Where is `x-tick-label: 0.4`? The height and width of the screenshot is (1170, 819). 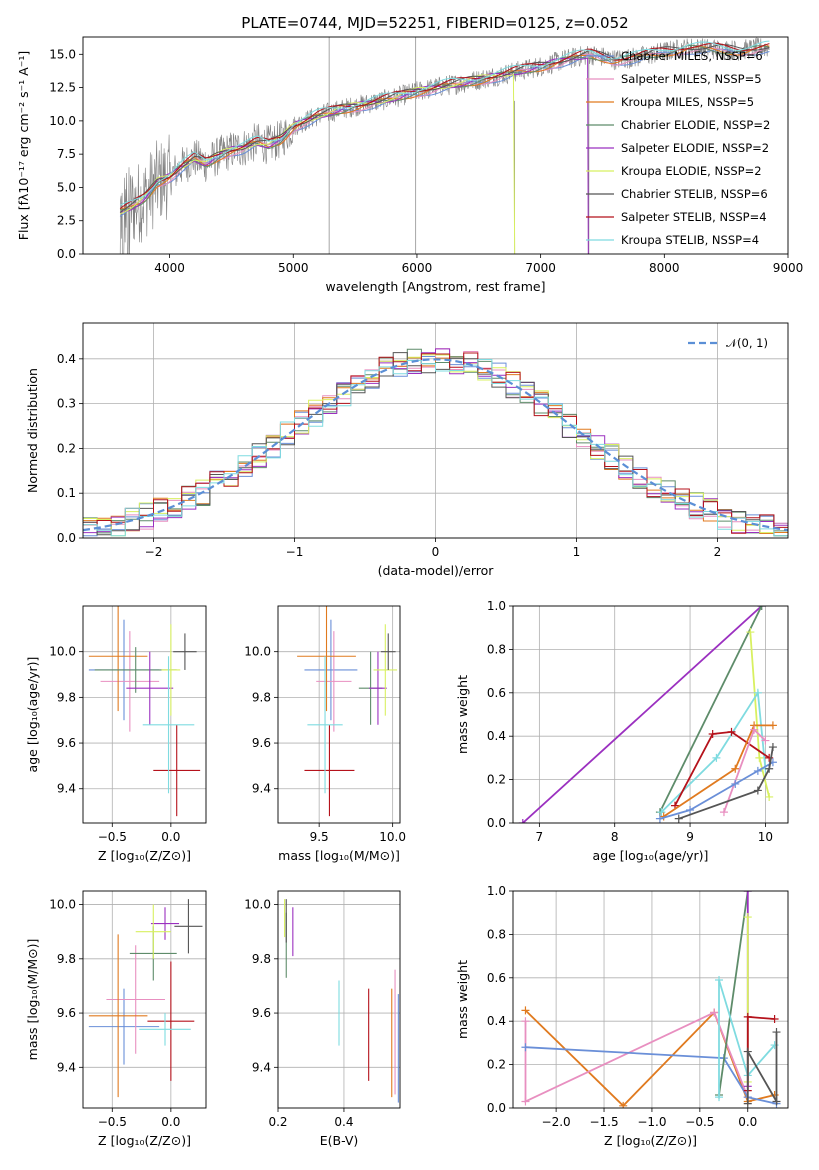
x-tick-label: 0.4 is located at coordinates (343, 1122).